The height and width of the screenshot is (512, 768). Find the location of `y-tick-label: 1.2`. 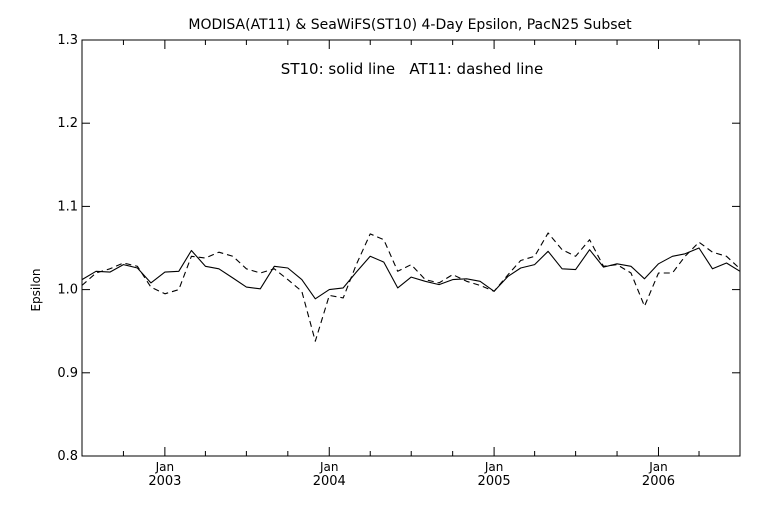

y-tick-label: 1.2 is located at coordinates (67, 123).